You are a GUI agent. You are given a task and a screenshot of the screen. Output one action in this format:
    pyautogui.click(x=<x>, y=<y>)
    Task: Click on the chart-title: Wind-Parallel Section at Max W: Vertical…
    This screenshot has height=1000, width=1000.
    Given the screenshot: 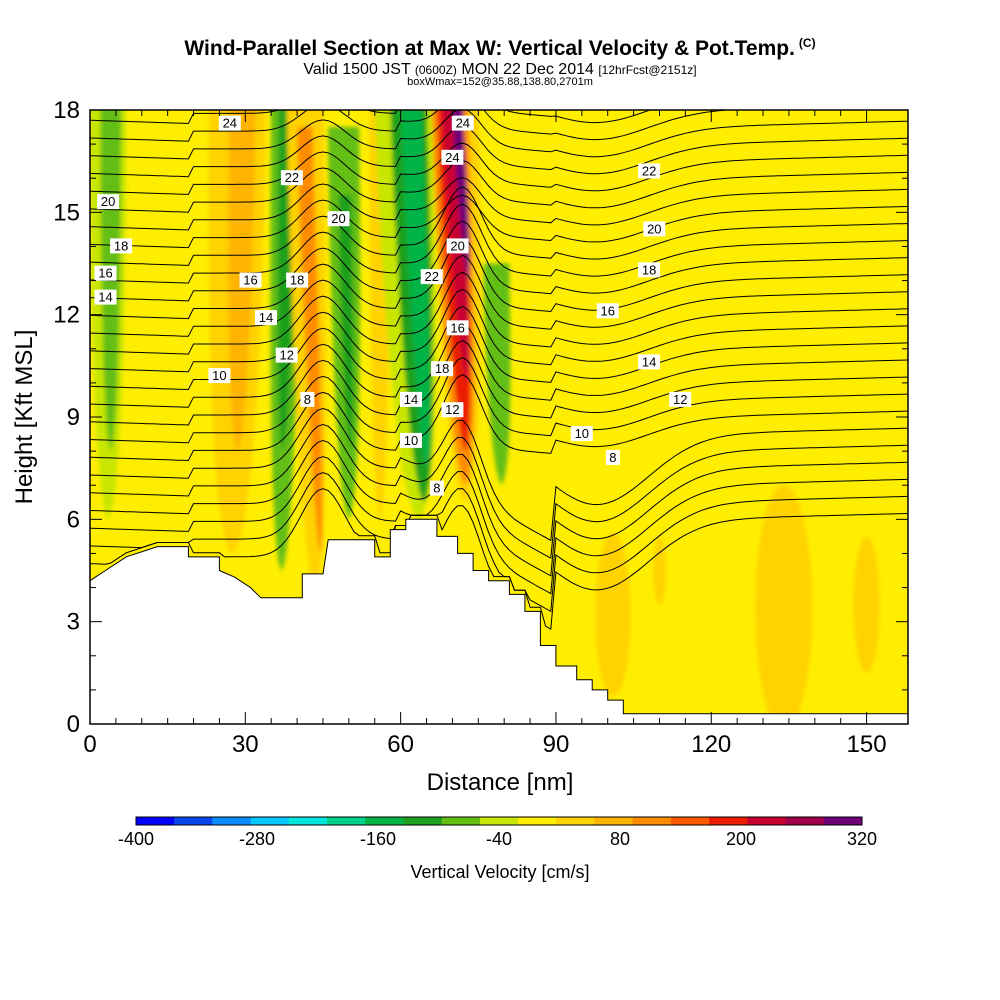 What is the action you would take?
    pyautogui.click(x=500, y=48)
    